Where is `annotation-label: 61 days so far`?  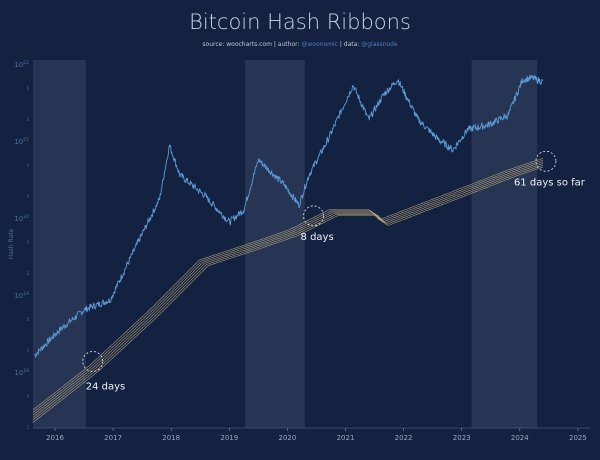
annotation-label: 61 days so far is located at coordinates (550, 182).